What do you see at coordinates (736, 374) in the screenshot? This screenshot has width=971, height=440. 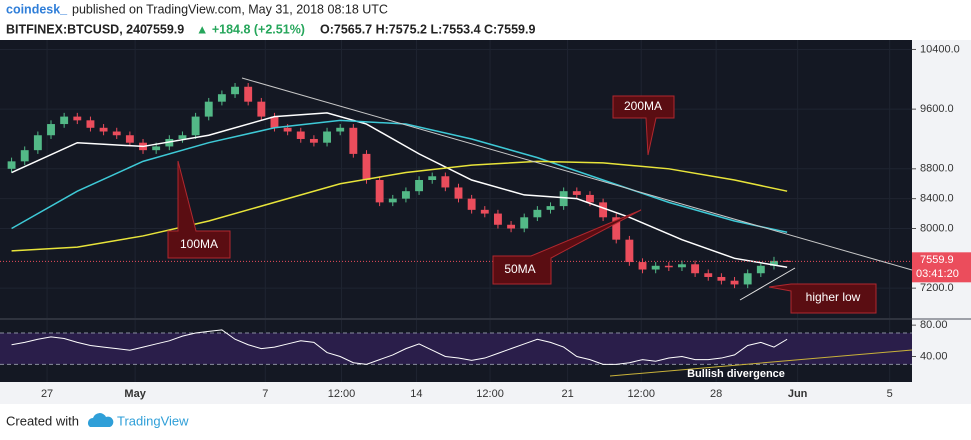 I see `rsi-annotation: Bullish divergence` at bounding box center [736, 374].